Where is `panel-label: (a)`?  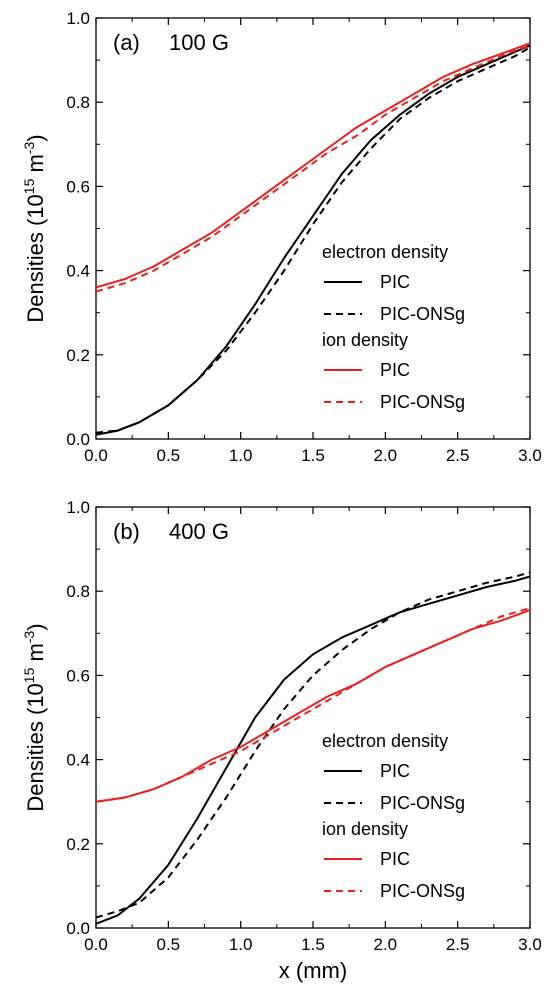 panel-label: (a) is located at coordinates (126, 42).